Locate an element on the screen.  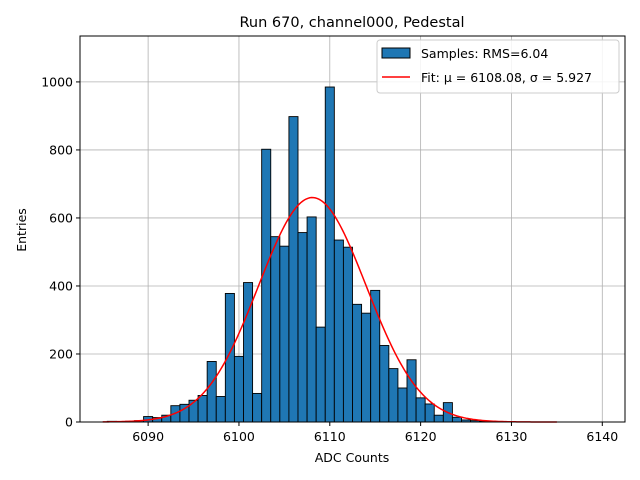
y-tick-label: 1000 is located at coordinates (57, 81).